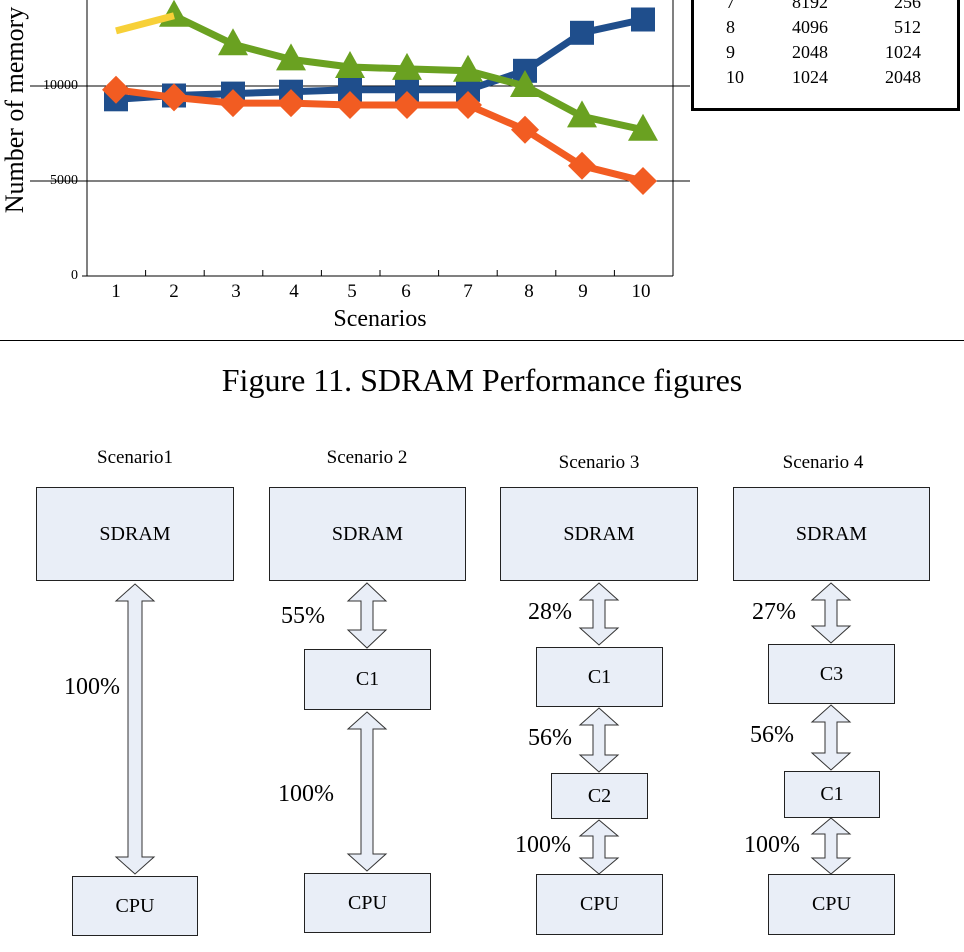 The image size is (964, 952). I want to click on cache-box: C2, so click(599, 796).